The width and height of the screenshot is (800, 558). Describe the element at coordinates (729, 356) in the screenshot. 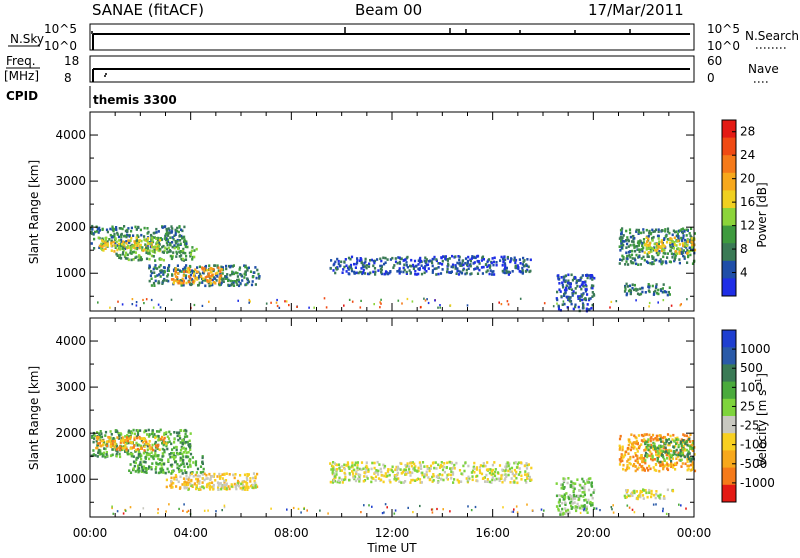

I see `velocity-colorbar-segment` at that location.